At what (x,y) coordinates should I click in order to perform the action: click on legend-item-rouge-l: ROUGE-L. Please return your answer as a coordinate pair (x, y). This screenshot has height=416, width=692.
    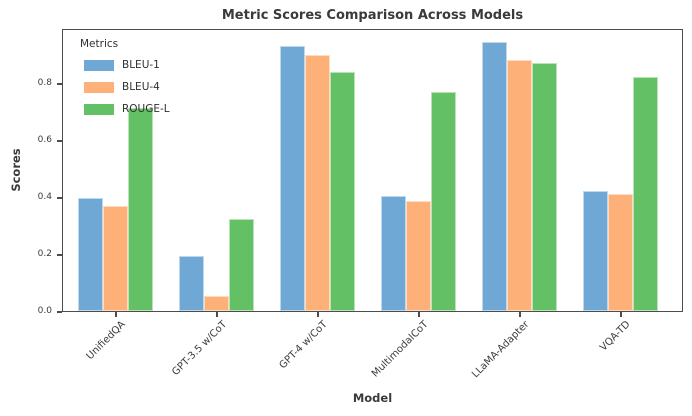
    Looking at the image, I should click on (125, 109).